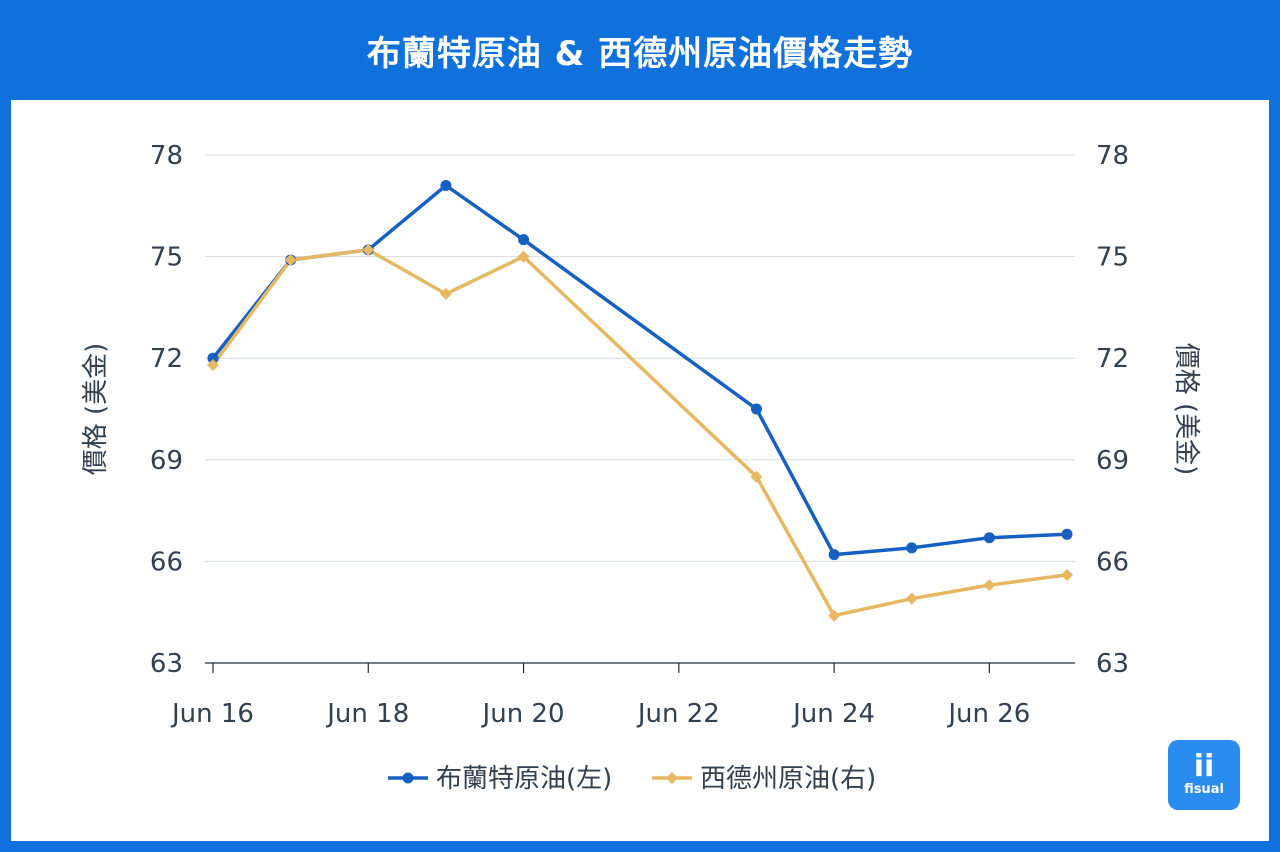 The width and height of the screenshot is (1280, 852). Describe the element at coordinates (212, 714) in the screenshot. I see `x-tick-label: Jun 16` at that location.